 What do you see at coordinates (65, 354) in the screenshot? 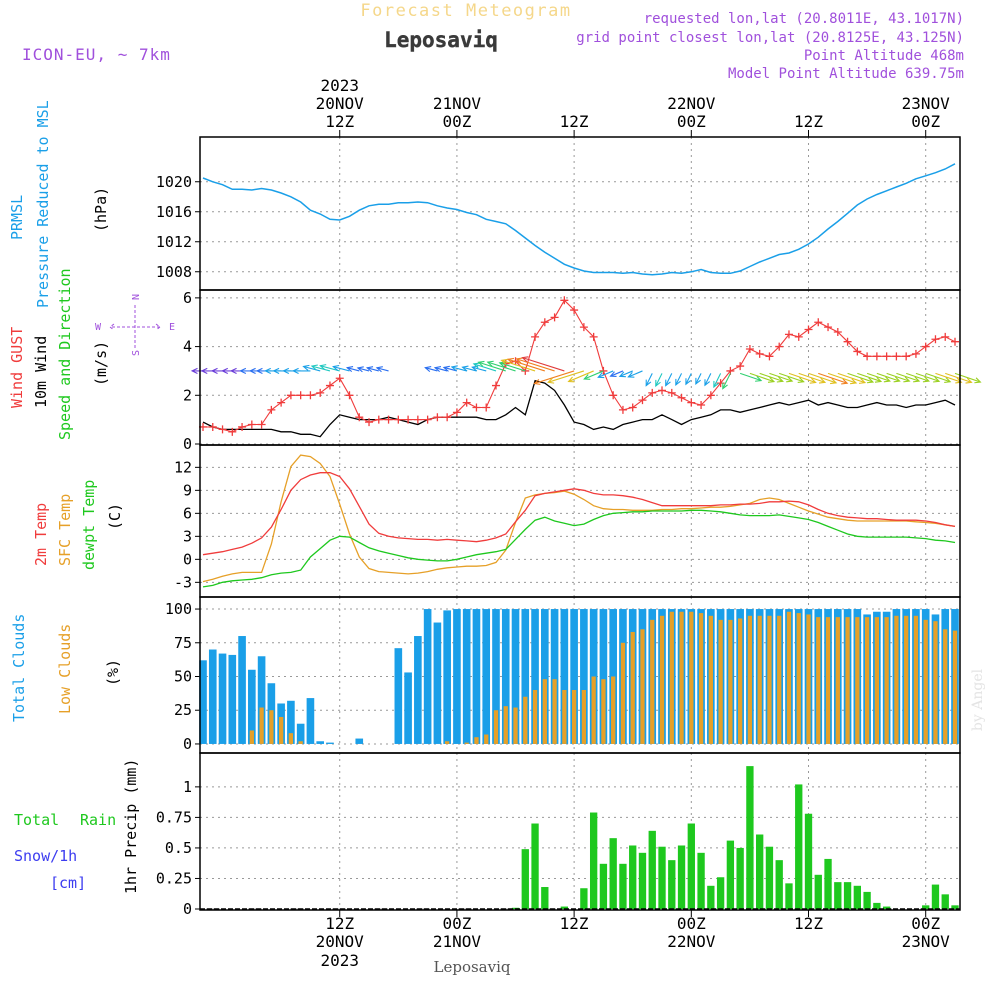
I see `direction-label: Speed and Direction` at bounding box center [65, 354].